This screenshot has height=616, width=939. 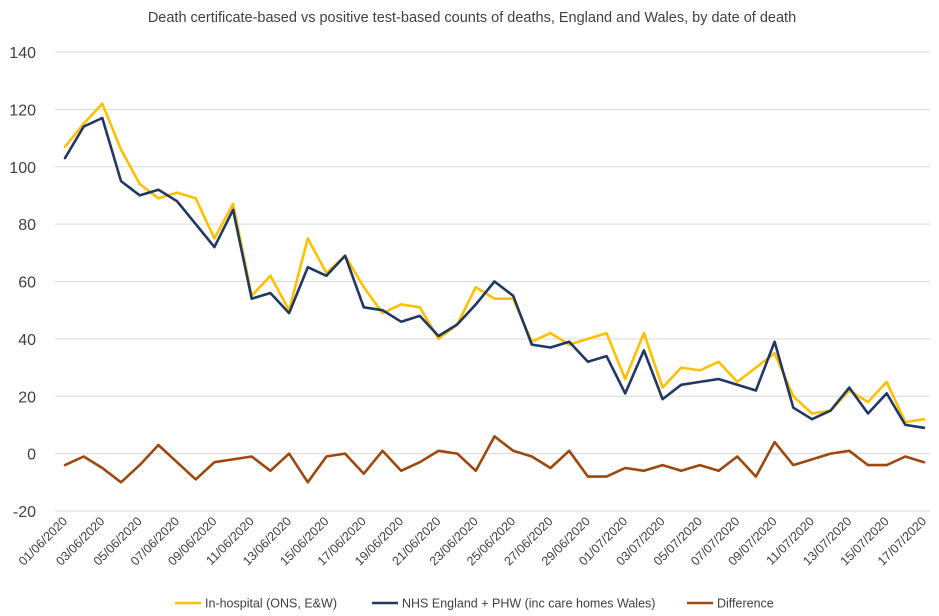 What do you see at coordinates (22, 168) in the screenshot?
I see `y-tick-label: 100` at bounding box center [22, 168].